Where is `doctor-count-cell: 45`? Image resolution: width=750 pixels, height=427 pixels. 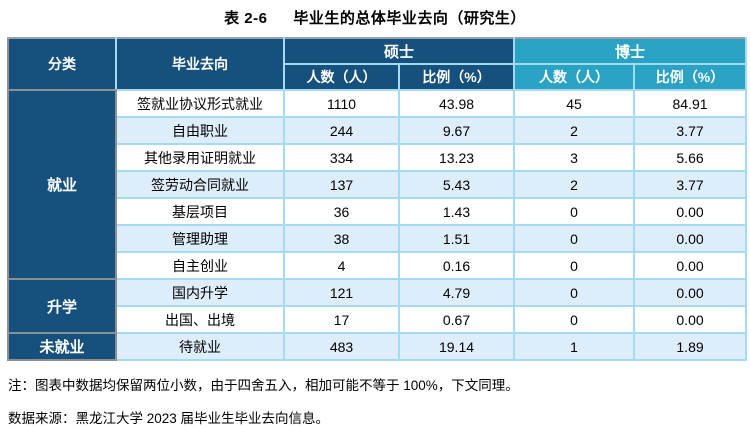
doctor-count-cell: 45 is located at coordinates (574, 103).